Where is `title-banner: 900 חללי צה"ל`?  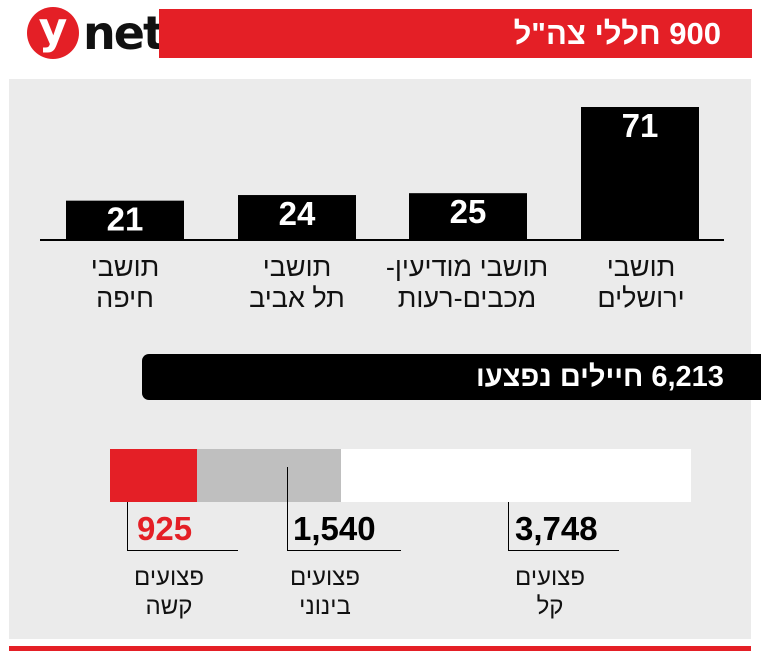
title-banner: 900 חללי צה"ל is located at coordinates (455, 33).